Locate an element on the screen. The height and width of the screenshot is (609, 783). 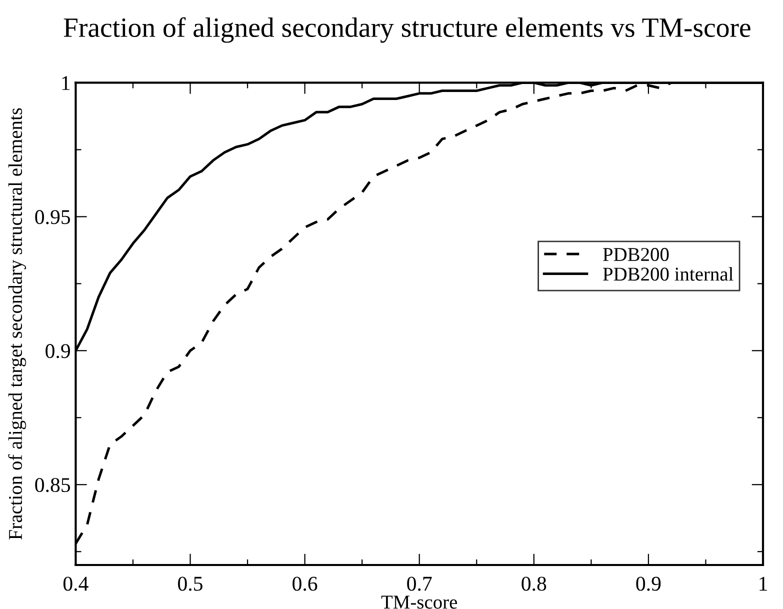
x-tick-label: 0.5 is located at coordinates (190, 583).